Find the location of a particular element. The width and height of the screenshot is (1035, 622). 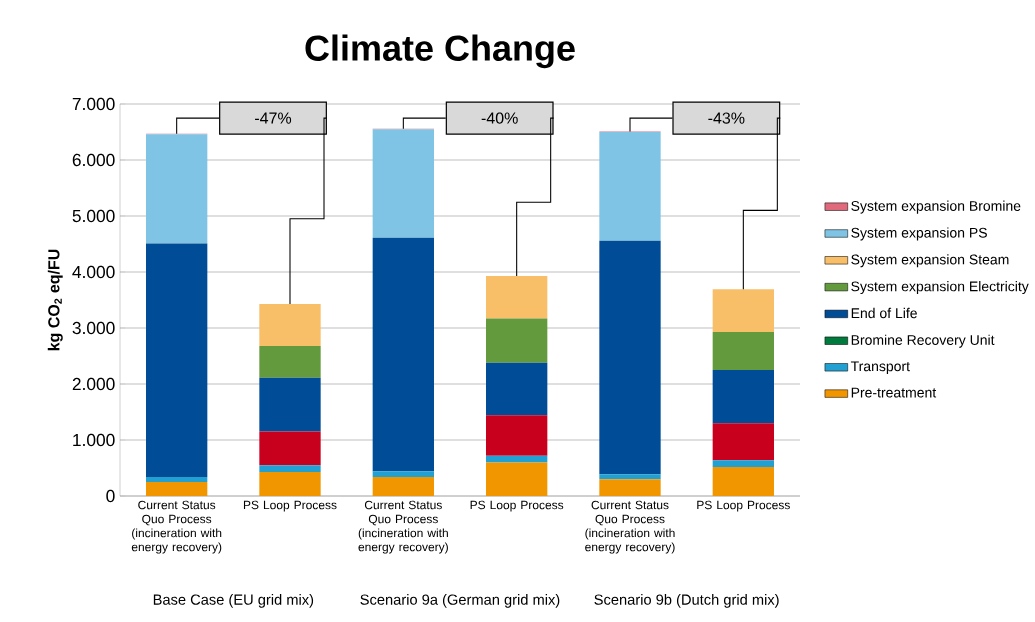

y-tick-label: 6.000 is located at coordinates (93, 160).